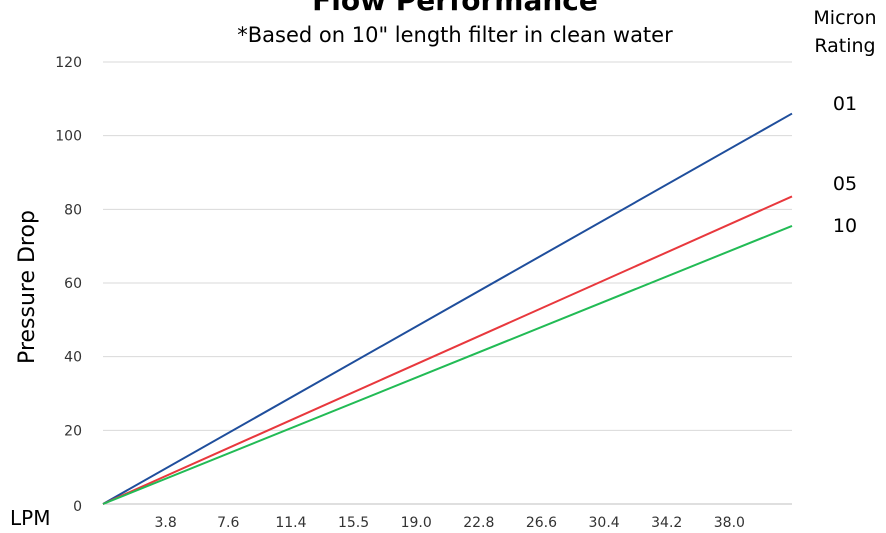 The image size is (886, 533). What do you see at coordinates (73, 284) in the screenshot?
I see `y-tick-label: 60` at bounding box center [73, 284].